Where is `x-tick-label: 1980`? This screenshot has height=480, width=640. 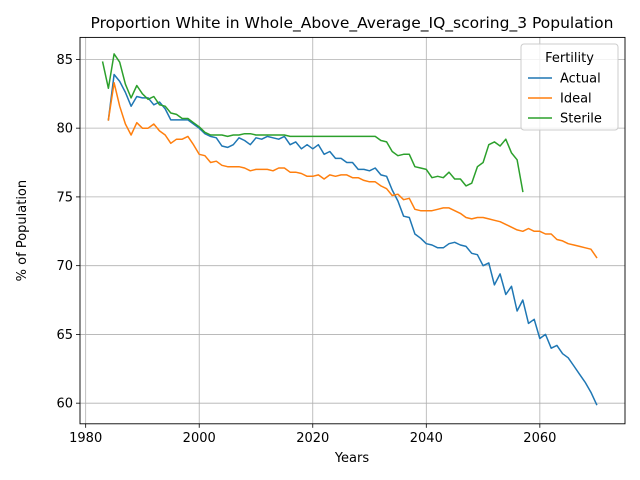 x-tick-label: 1980 is located at coordinates (85, 438).